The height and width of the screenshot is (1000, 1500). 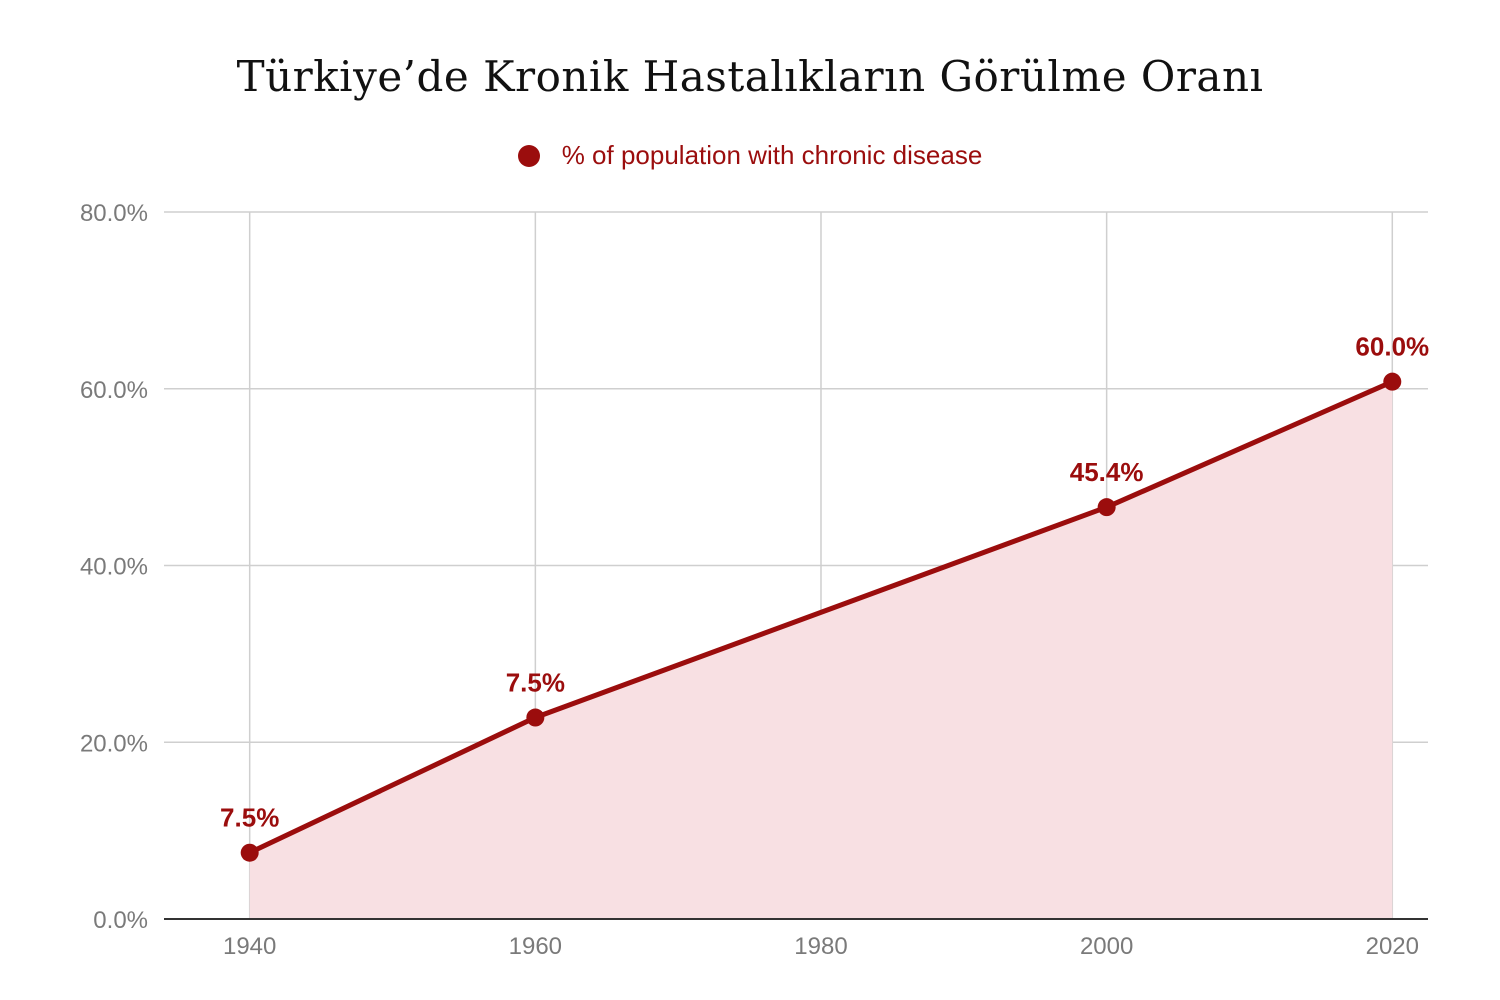 What do you see at coordinates (535, 946) in the screenshot?
I see `x-tick-label: 1960` at bounding box center [535, 946].